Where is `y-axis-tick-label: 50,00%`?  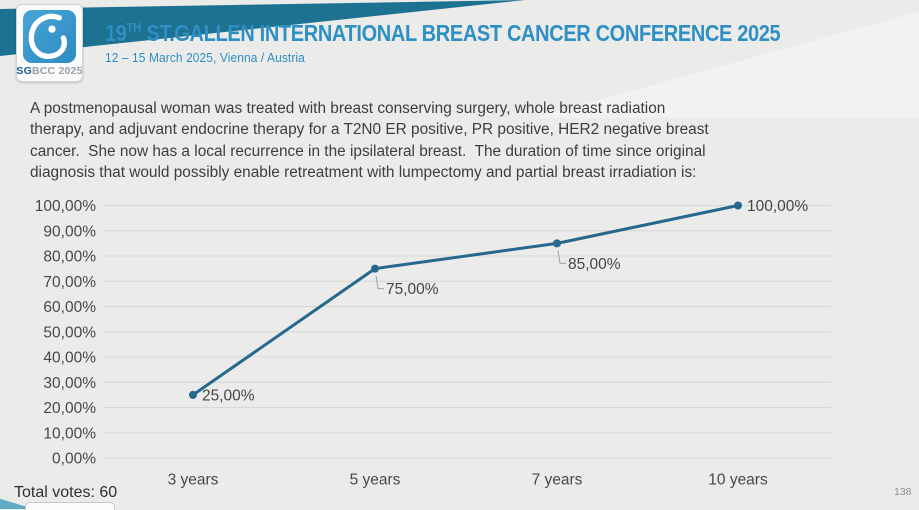 y-axis-tick-label: 50,00% is located at coordinates (69, 332).